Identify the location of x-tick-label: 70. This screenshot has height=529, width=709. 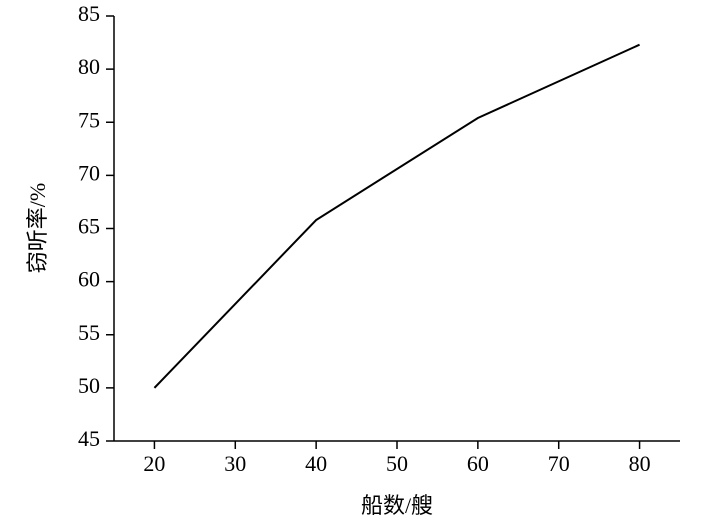
(559, 463).